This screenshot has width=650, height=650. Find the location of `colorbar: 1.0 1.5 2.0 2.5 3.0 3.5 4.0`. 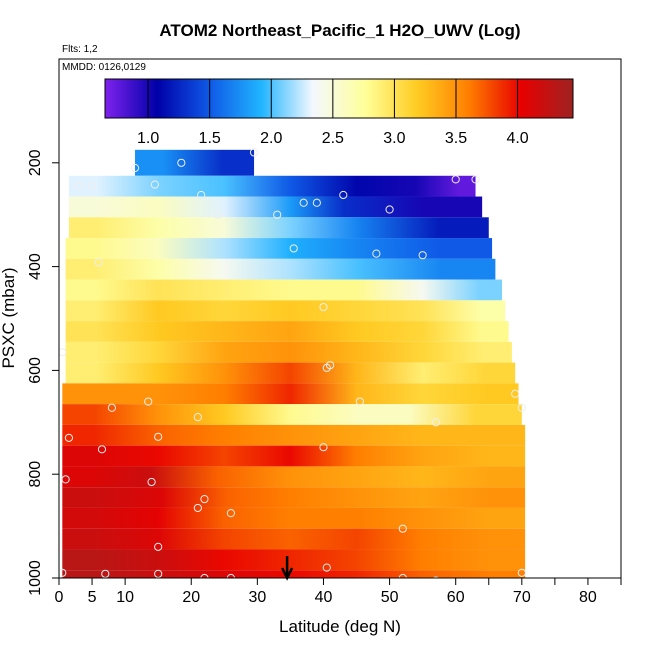

colorbar: 1.0 1.5 2.0 2.5 3.0 3.5 4.0 is located at coordinates (339, 112).